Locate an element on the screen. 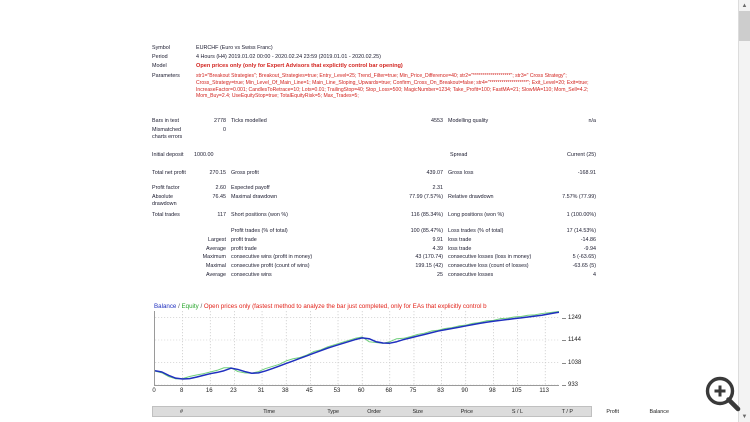 This screenshot has width=750, height=422. trades-column-header: Profit is located at coordinates (612, 411).